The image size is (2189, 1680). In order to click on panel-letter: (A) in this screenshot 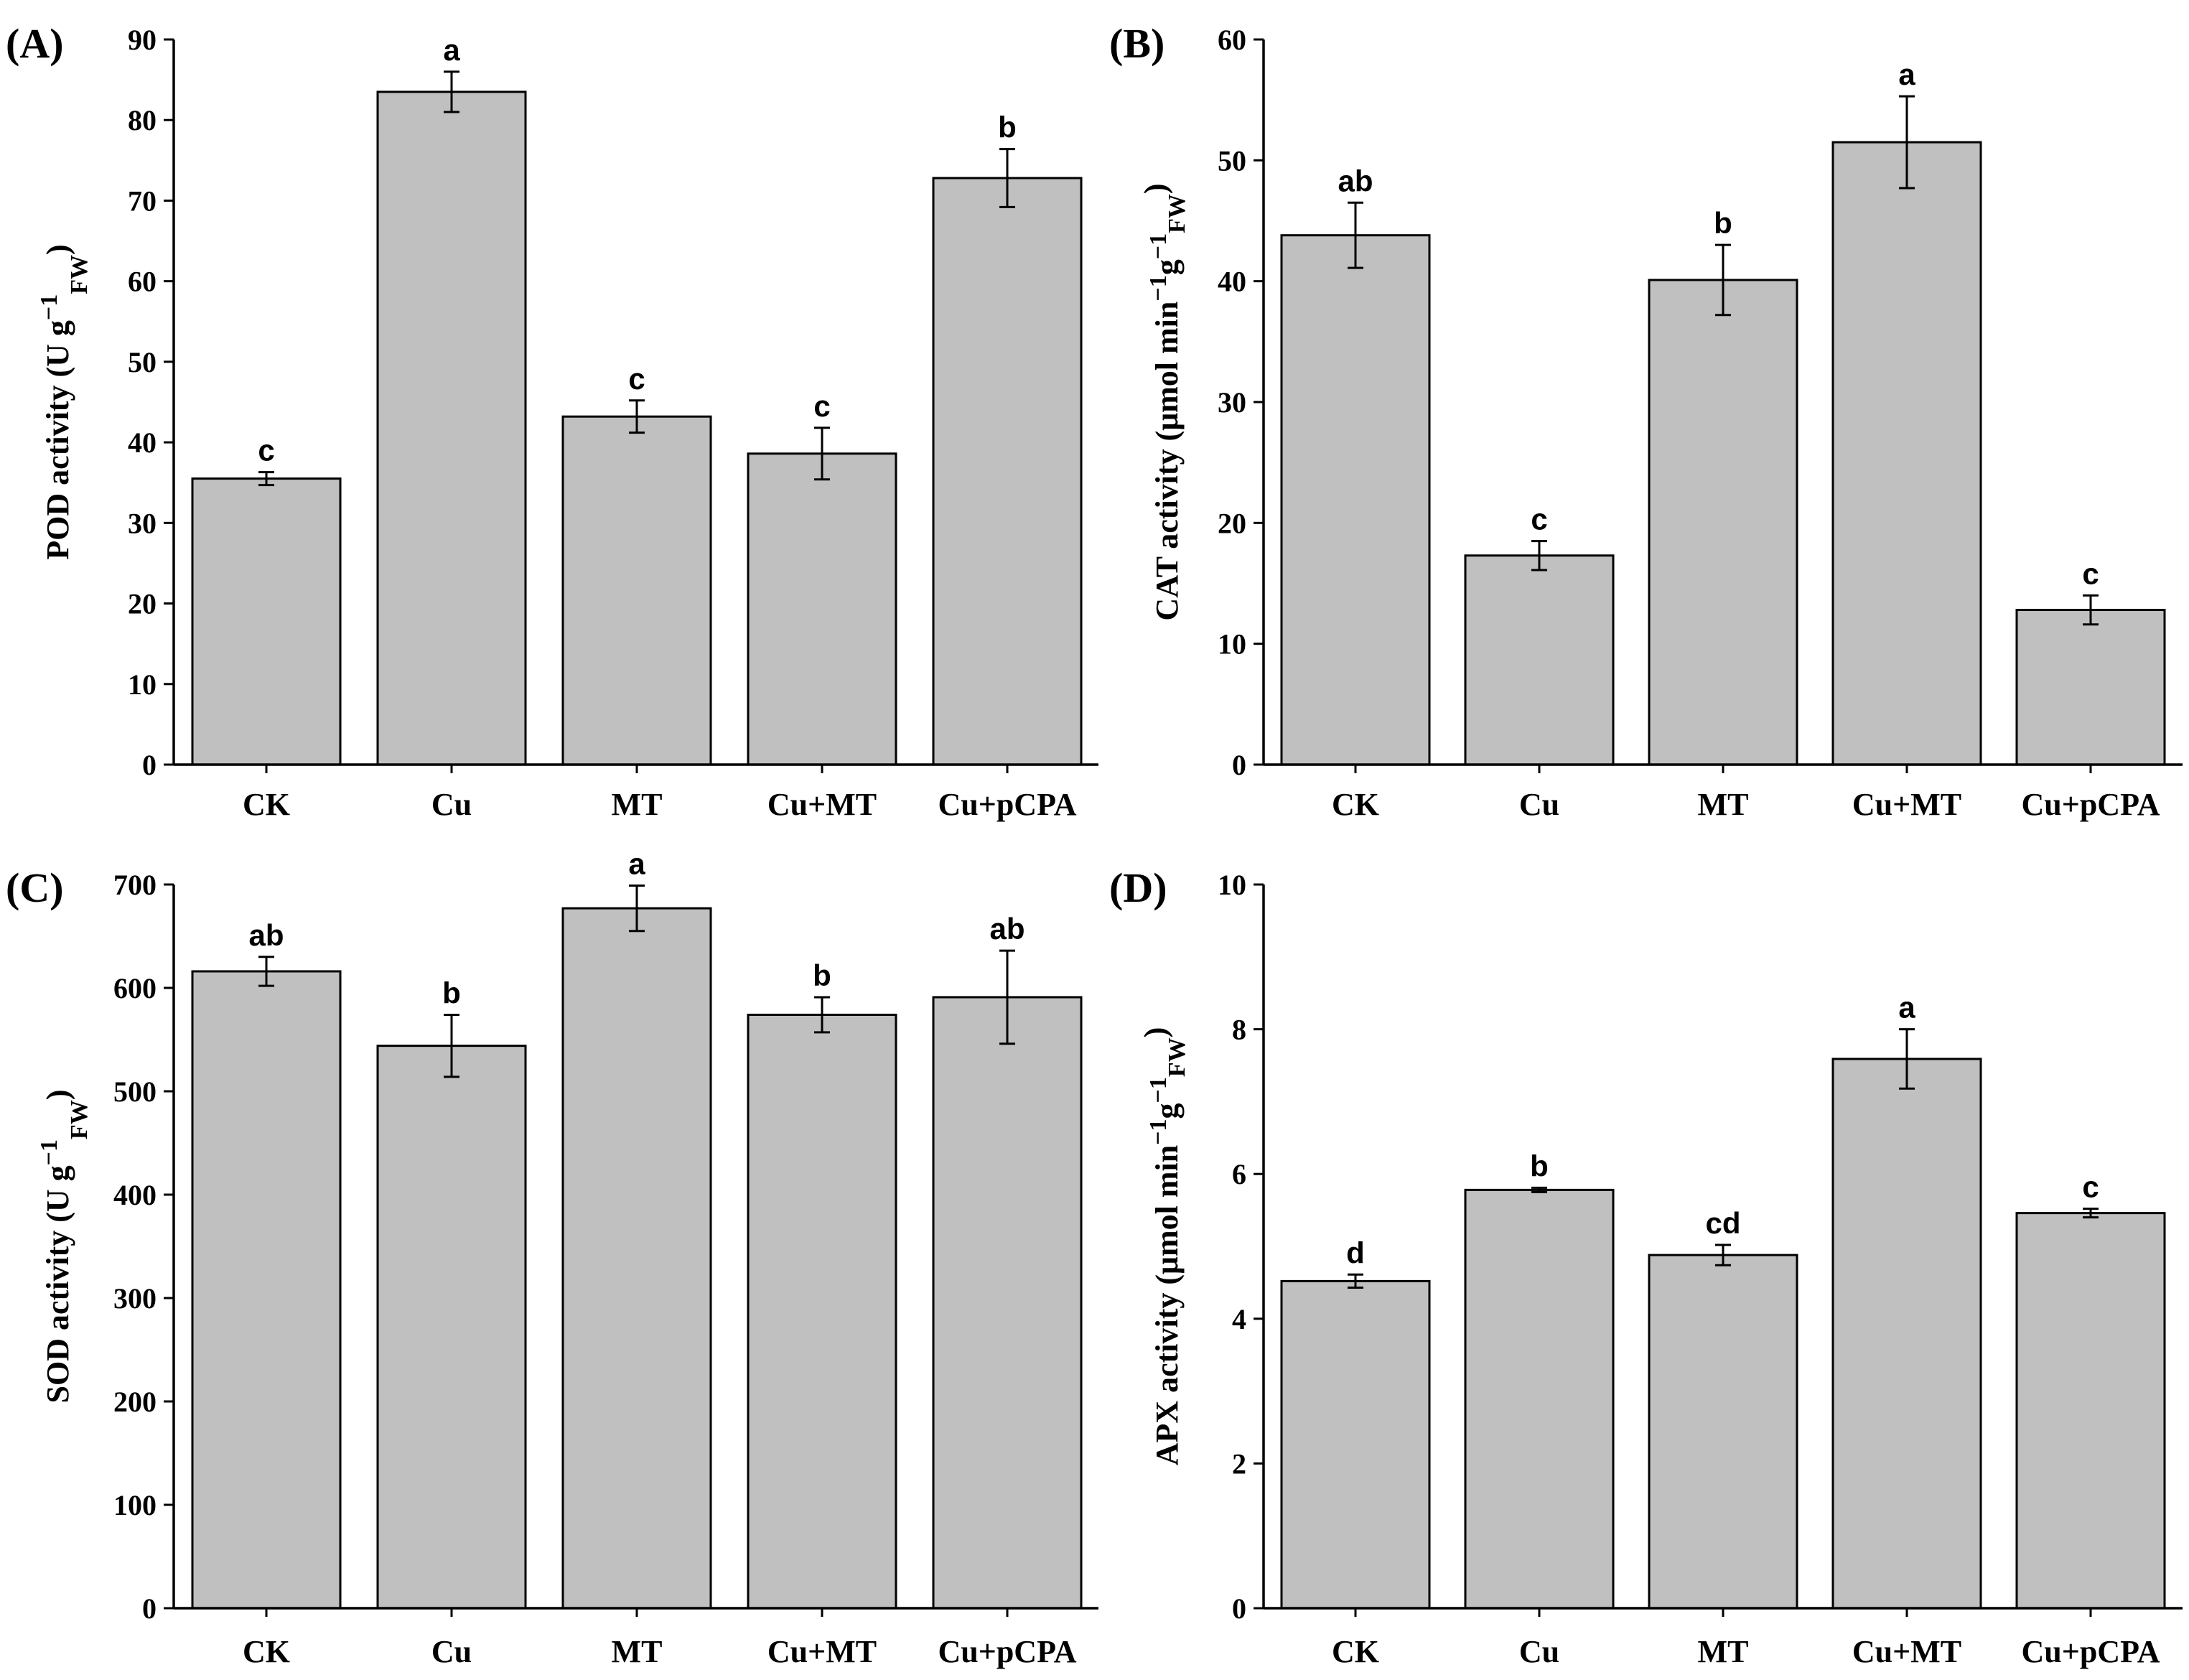, I will do `click(35, 43)`.